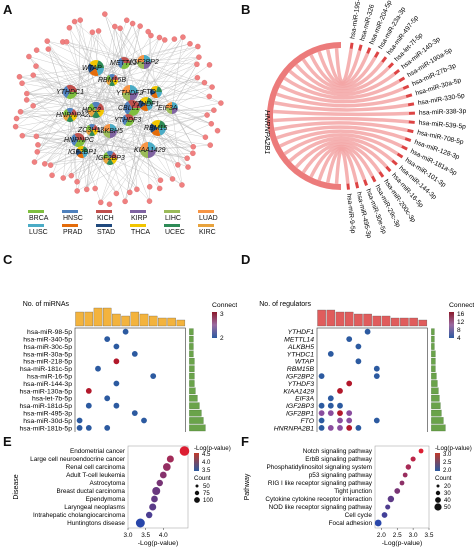 This screenshot has height=547, width=474. I want to click on legend-tick: 3, so click(222, 314).